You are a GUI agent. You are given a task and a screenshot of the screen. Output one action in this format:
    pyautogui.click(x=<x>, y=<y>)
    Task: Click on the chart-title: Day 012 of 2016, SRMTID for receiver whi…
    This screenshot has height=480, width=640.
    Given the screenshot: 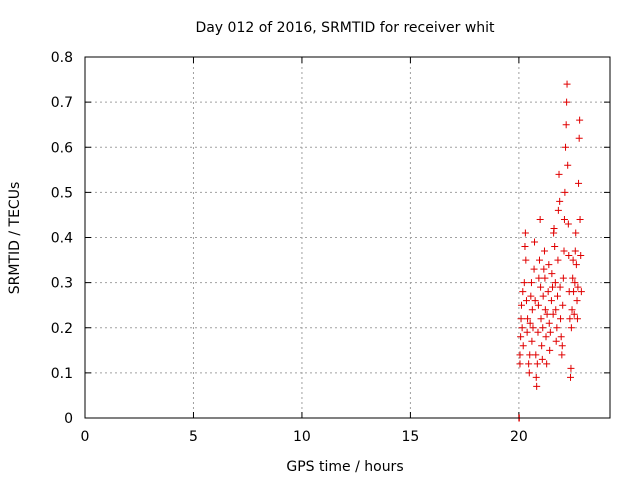 What is the action you would take?
    pyautogui.click(x=345, y=28)
    